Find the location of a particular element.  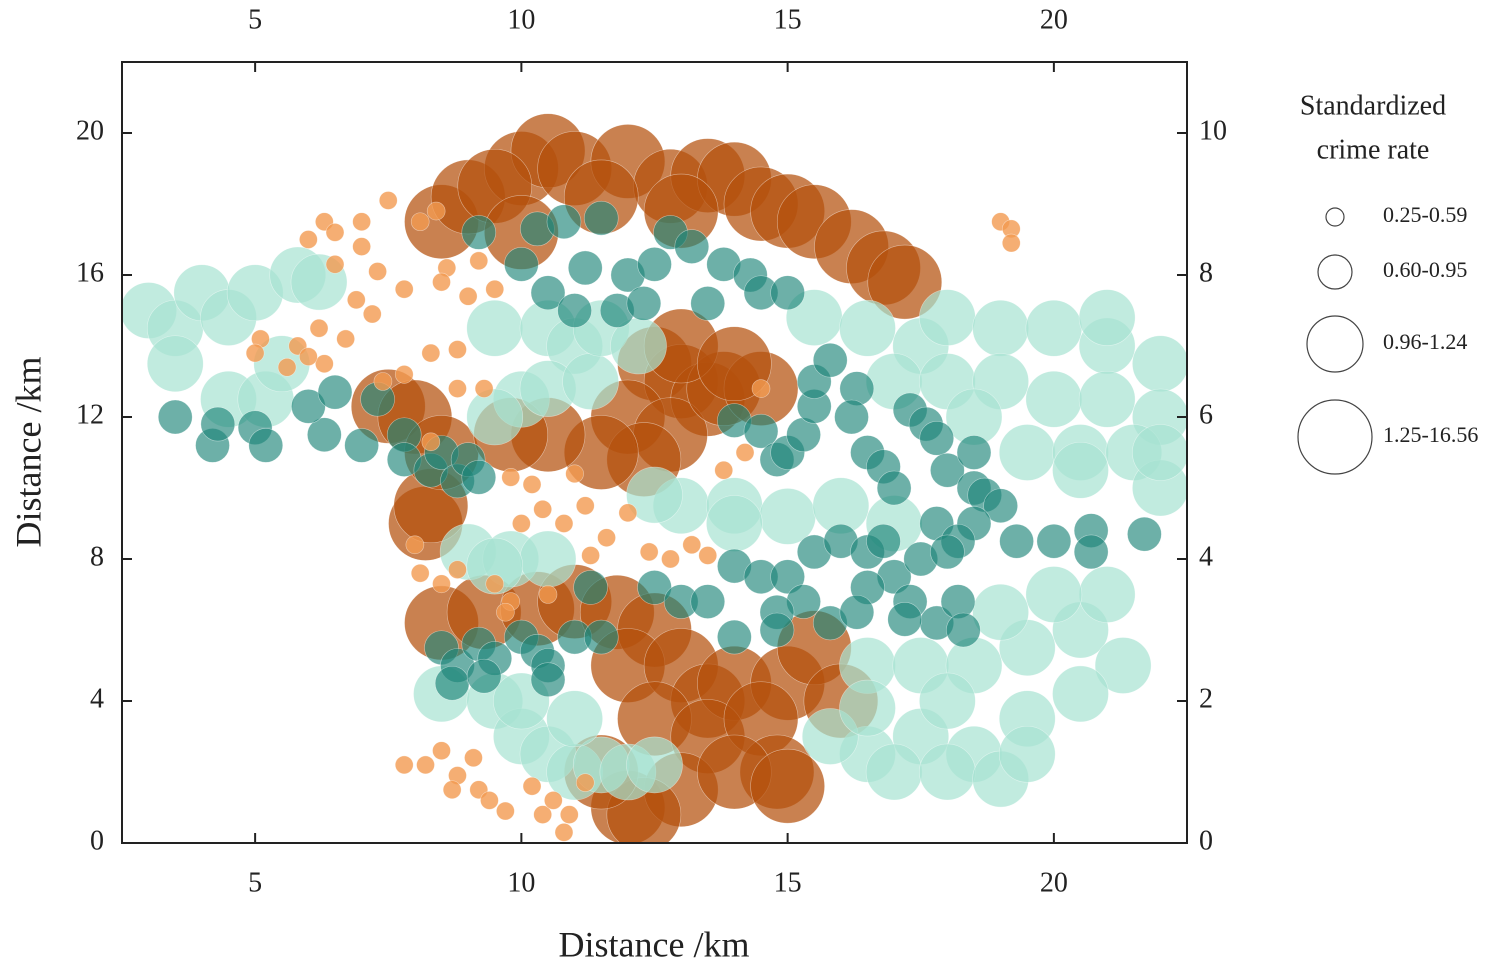

legend-label: 0.96-1.24 is located at coordinates (1425, 341).